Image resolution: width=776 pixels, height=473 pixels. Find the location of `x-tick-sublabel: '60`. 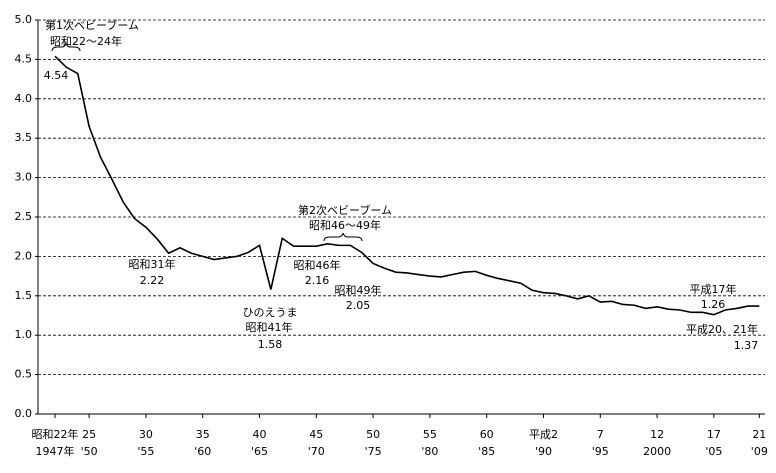

x-tick-sublabel: '60 is located at coordinates (202, 451).